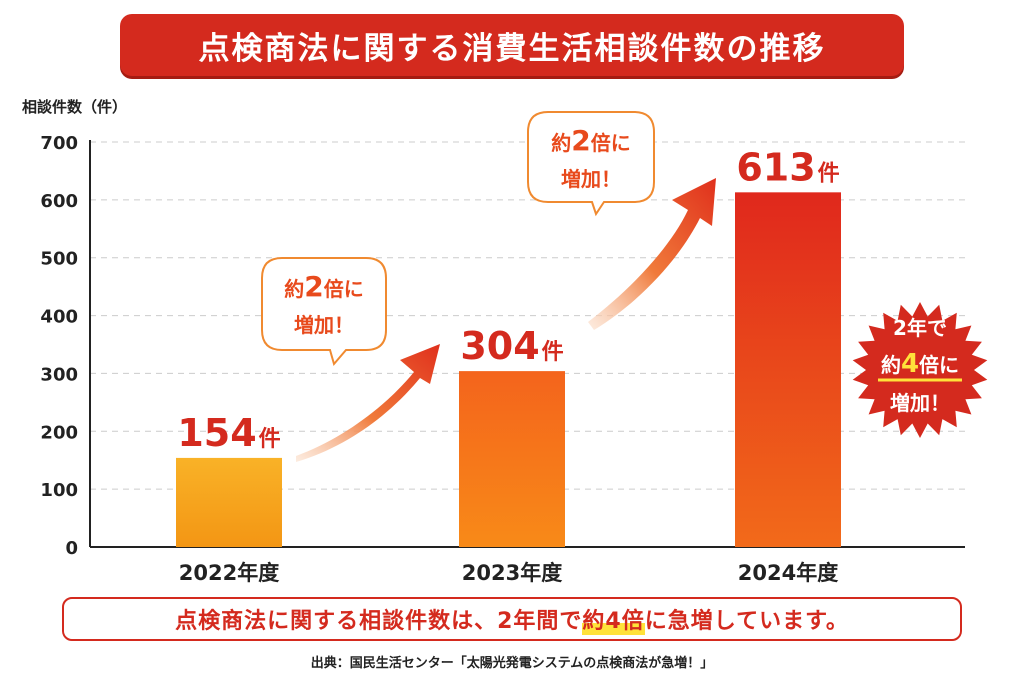 The height and width of the screenshot is (683, 1024). What do you see at coordinates (59, 317) in the screenshot?
I see `y-tick-label: 400` at bounding box center [59, 317].